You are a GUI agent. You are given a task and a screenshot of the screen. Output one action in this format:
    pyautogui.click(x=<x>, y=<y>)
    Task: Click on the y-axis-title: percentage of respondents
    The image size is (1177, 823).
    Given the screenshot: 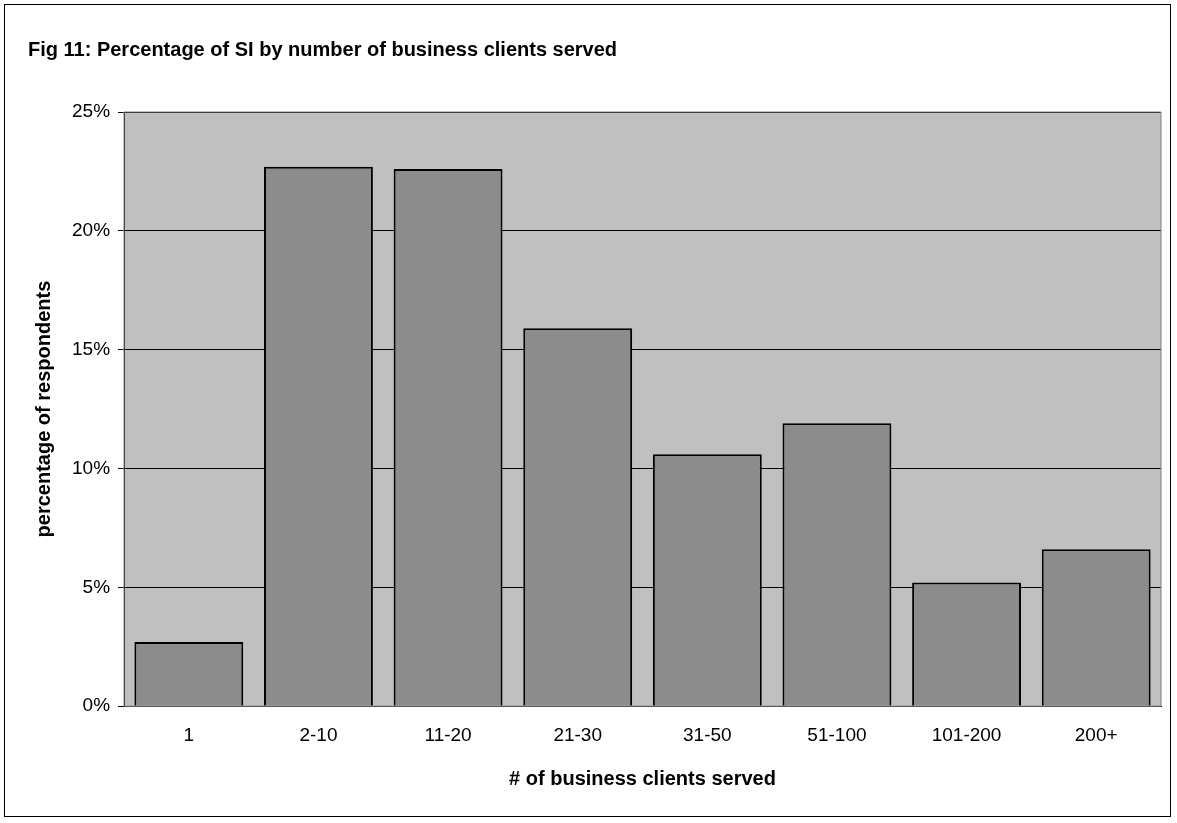 What is the action you would take?
    pyautogui.click(x=42, y=409)
    